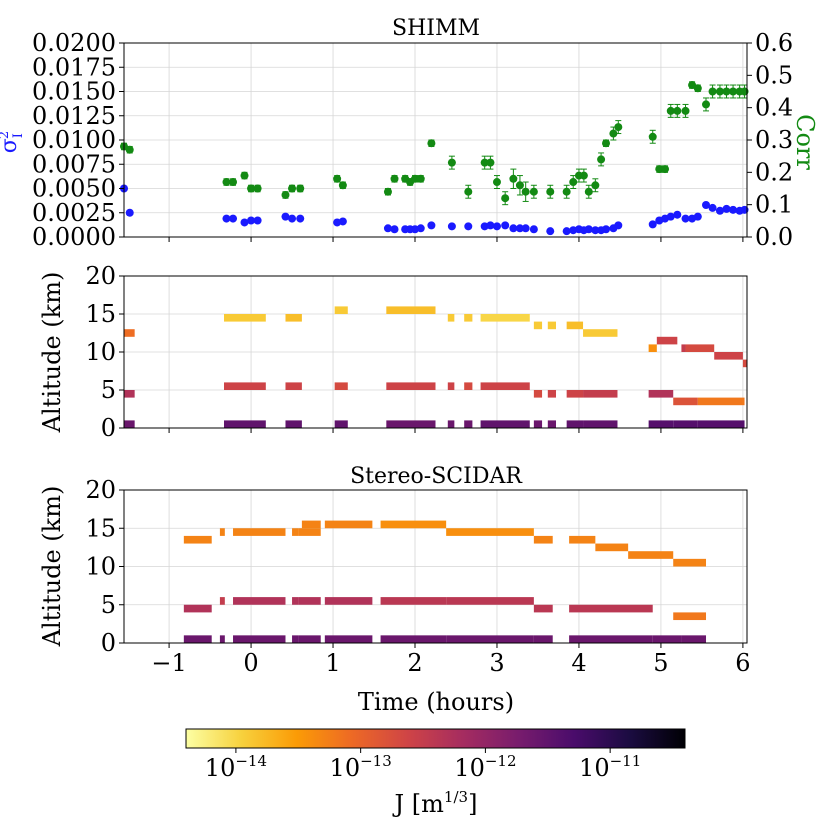  I want to click on scidar-ylabel: Altitude (km), so click(52, 567).